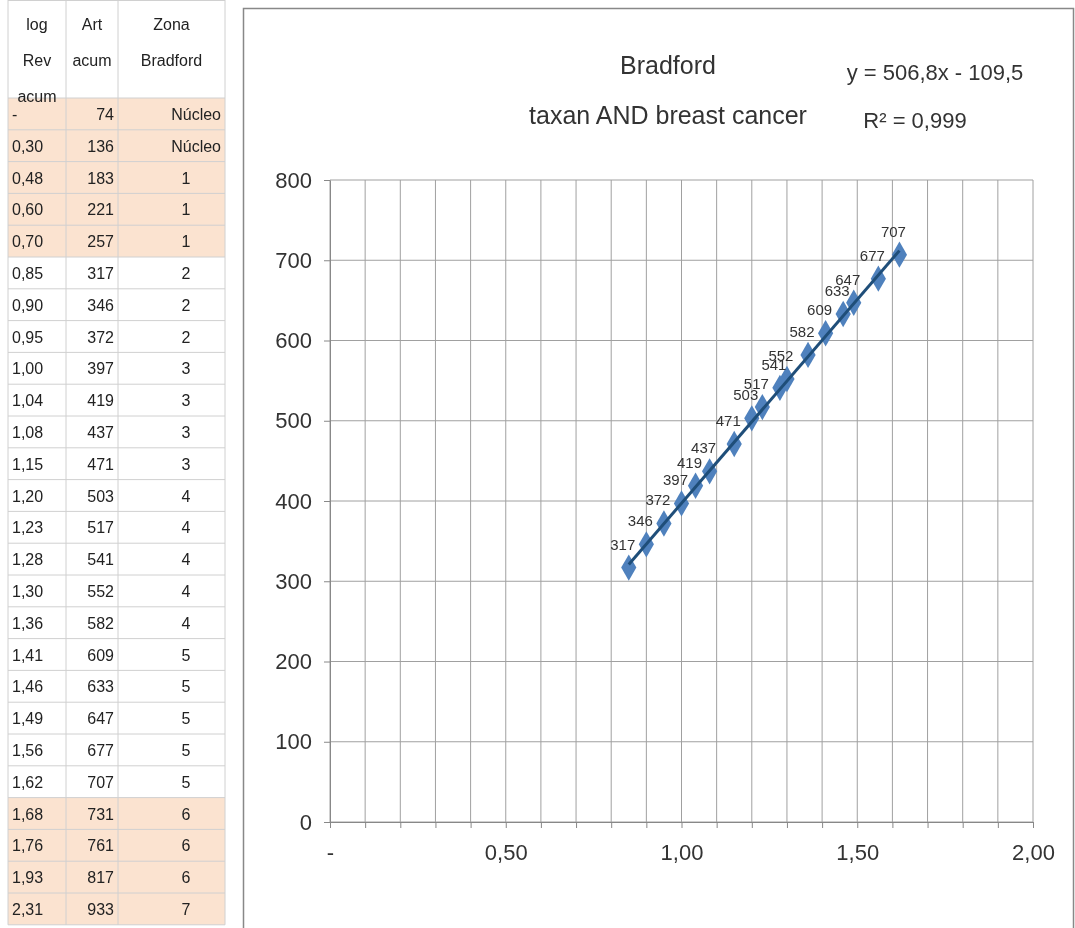  I want to click on y-tick-label: 700, so click(293, 260).